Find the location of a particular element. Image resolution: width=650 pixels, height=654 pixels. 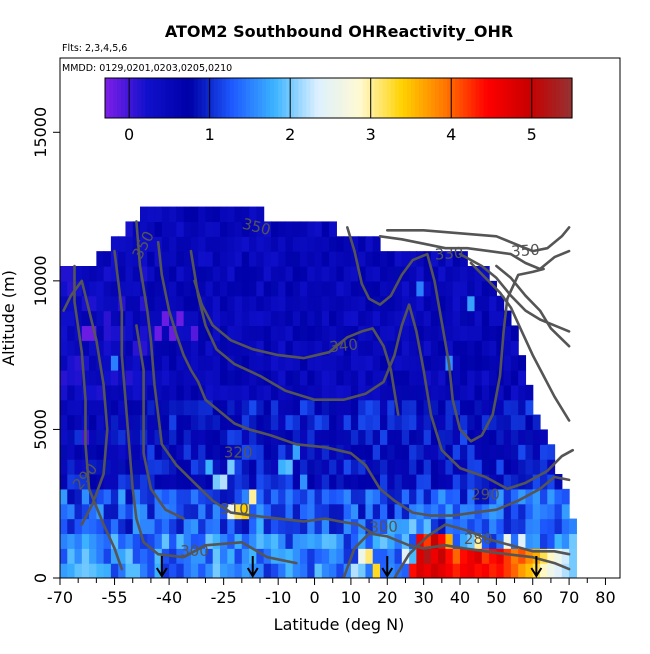

y-tick-label: 15000 is located at coordinates (40, 132).